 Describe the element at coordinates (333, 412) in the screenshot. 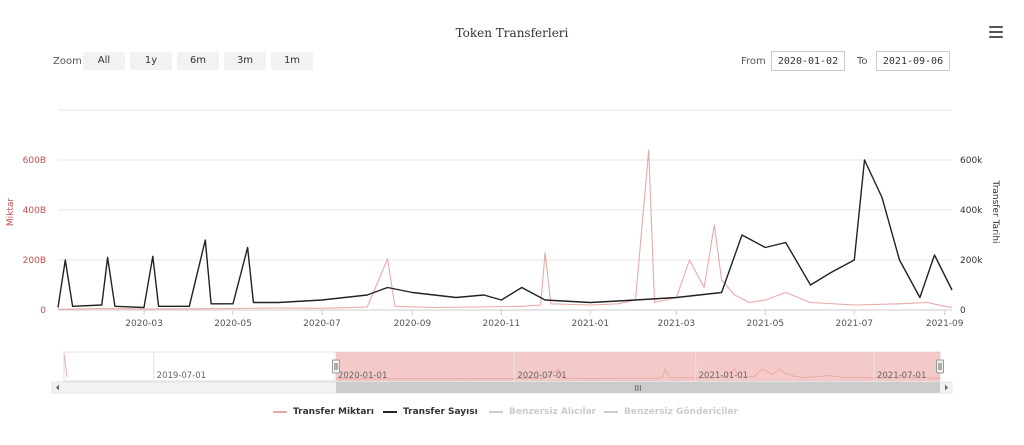

I see `legend-label: Transfer Miktarı` at that location.